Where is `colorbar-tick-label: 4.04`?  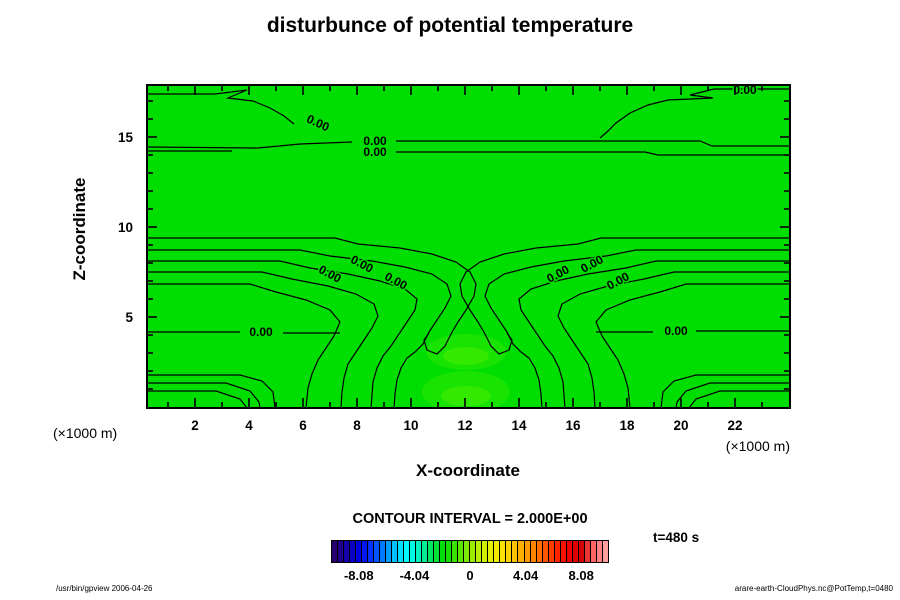 colorbar-tick-label: 4.04 is located at coordinates (525, 575).